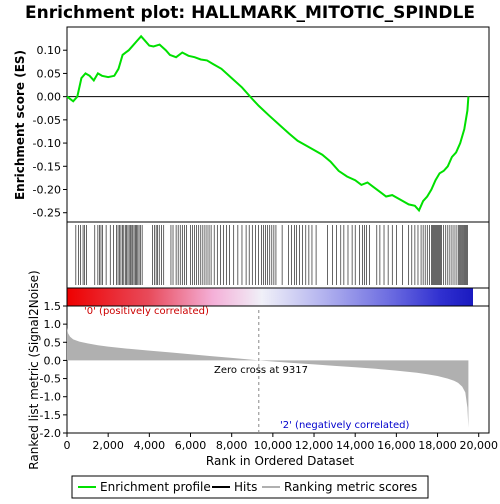  Describe the element at coordinates (146, 311) in the screenshot. I see `positive-correlation-label: '0' (positively correlated)` at that location.